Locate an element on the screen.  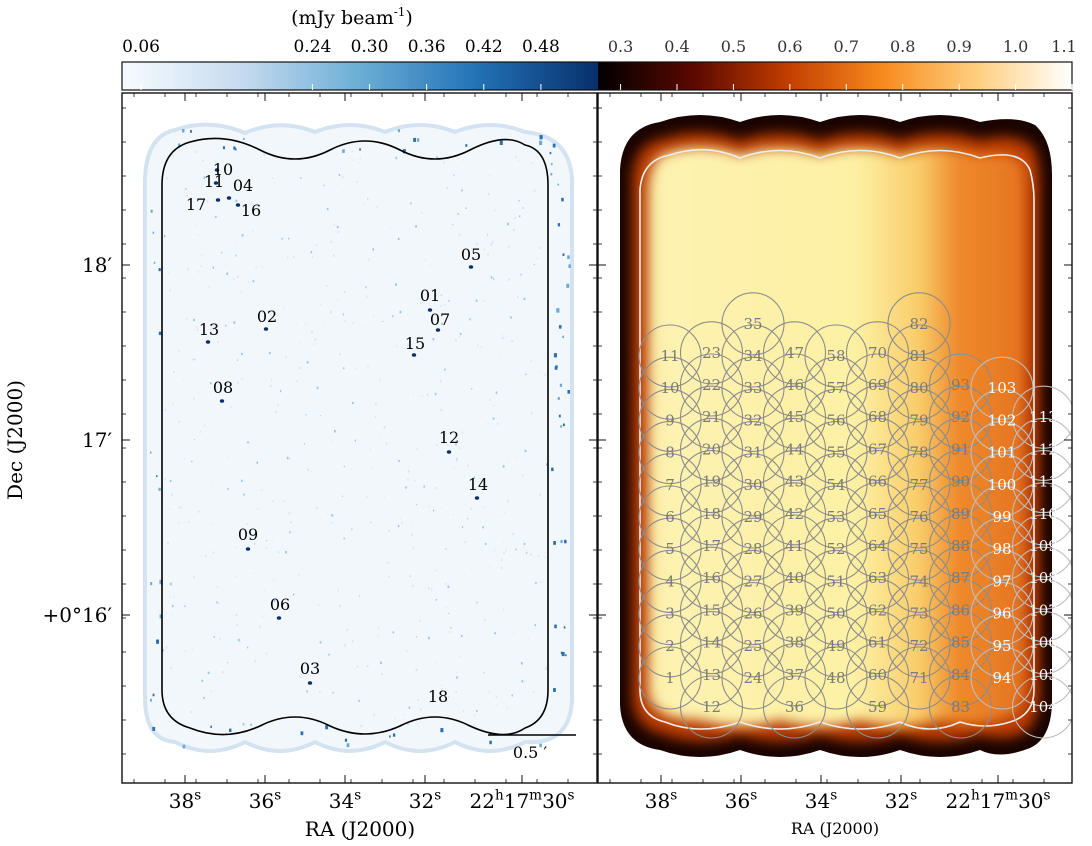
colorbar-afmhot is located at coordinates (835, 76).